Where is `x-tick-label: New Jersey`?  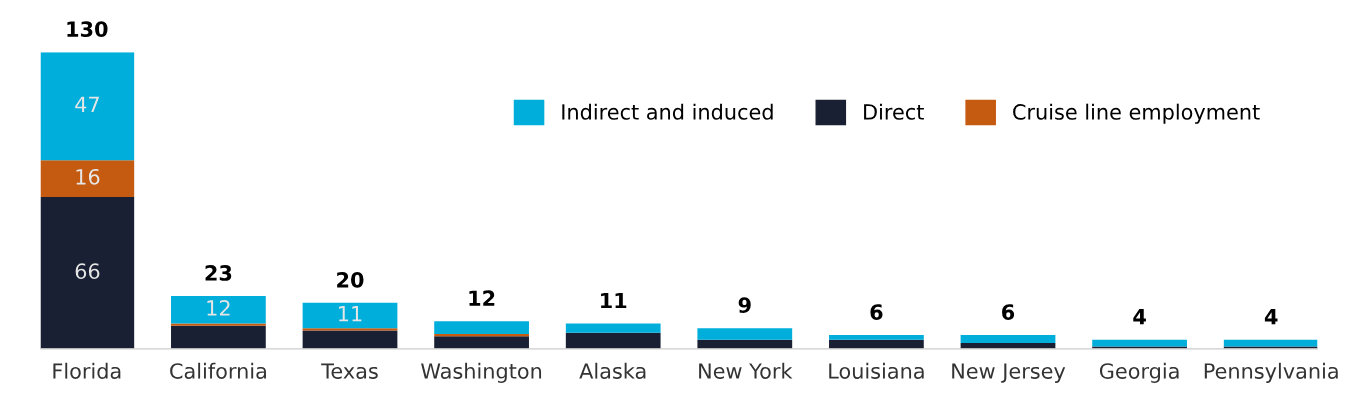
x-tick-label: New Jersey is located at coordinates (1009, 373).